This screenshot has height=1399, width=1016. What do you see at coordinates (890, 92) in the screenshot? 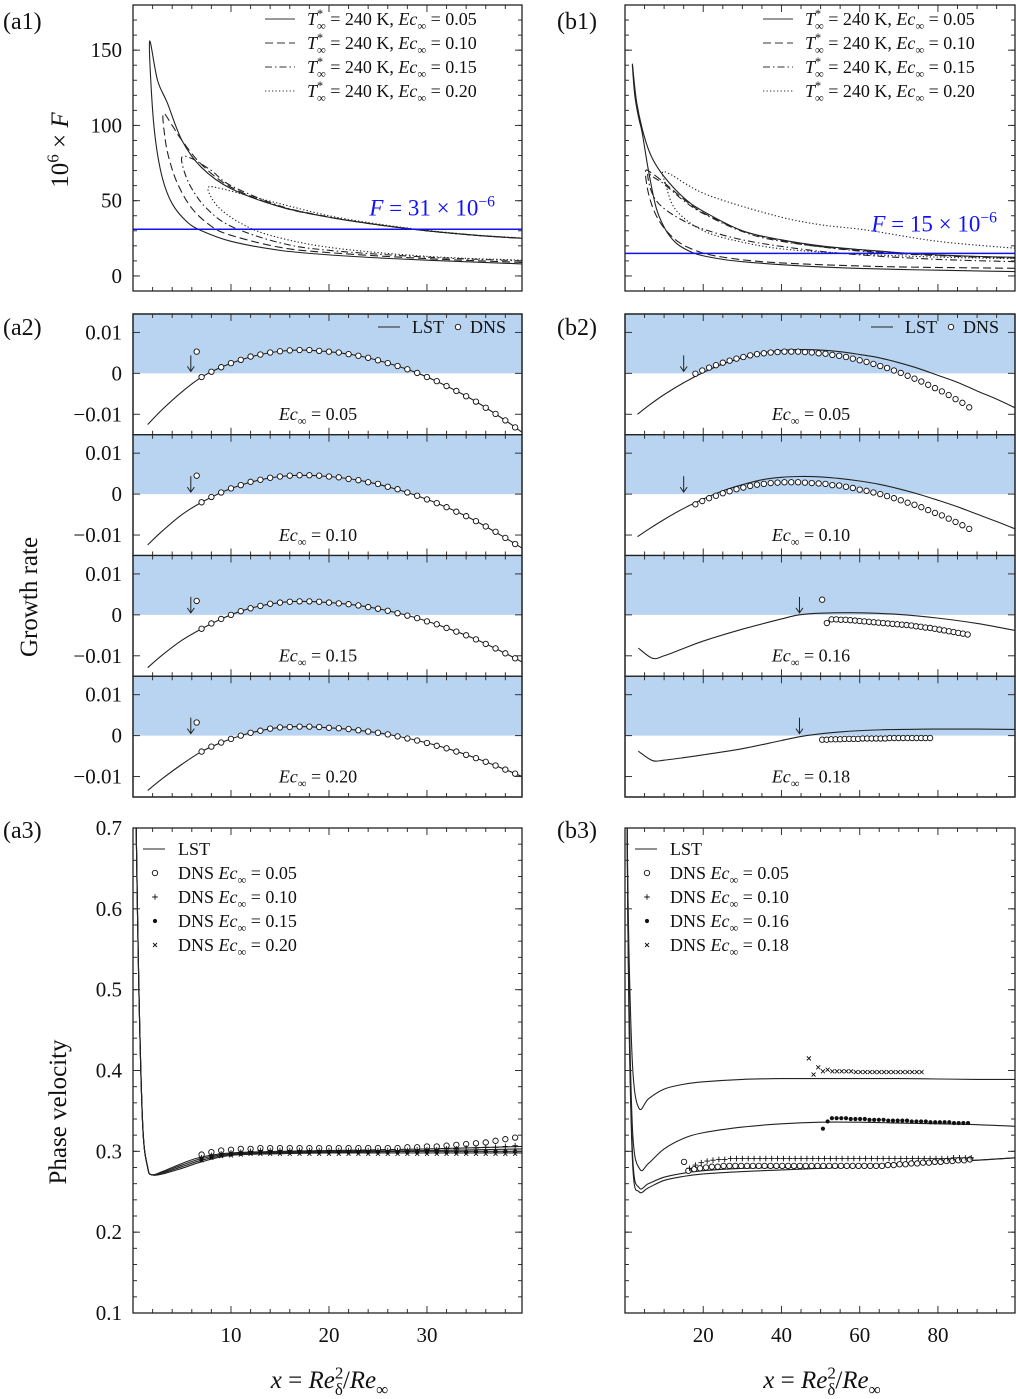
I see `legend-entry: T* ∞ = 240 K, Ec∞ = 0.20` at bounding box center [890, 92].